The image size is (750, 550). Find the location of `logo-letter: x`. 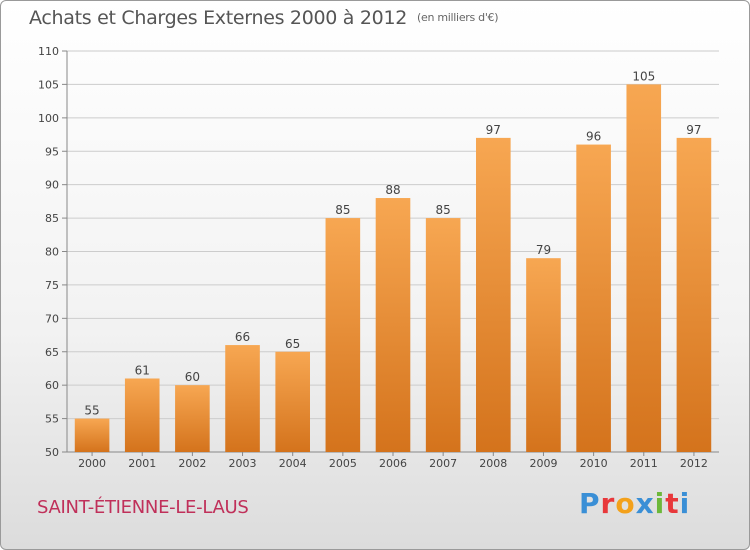

logo-letter: x is located at coordinates (645, 503).